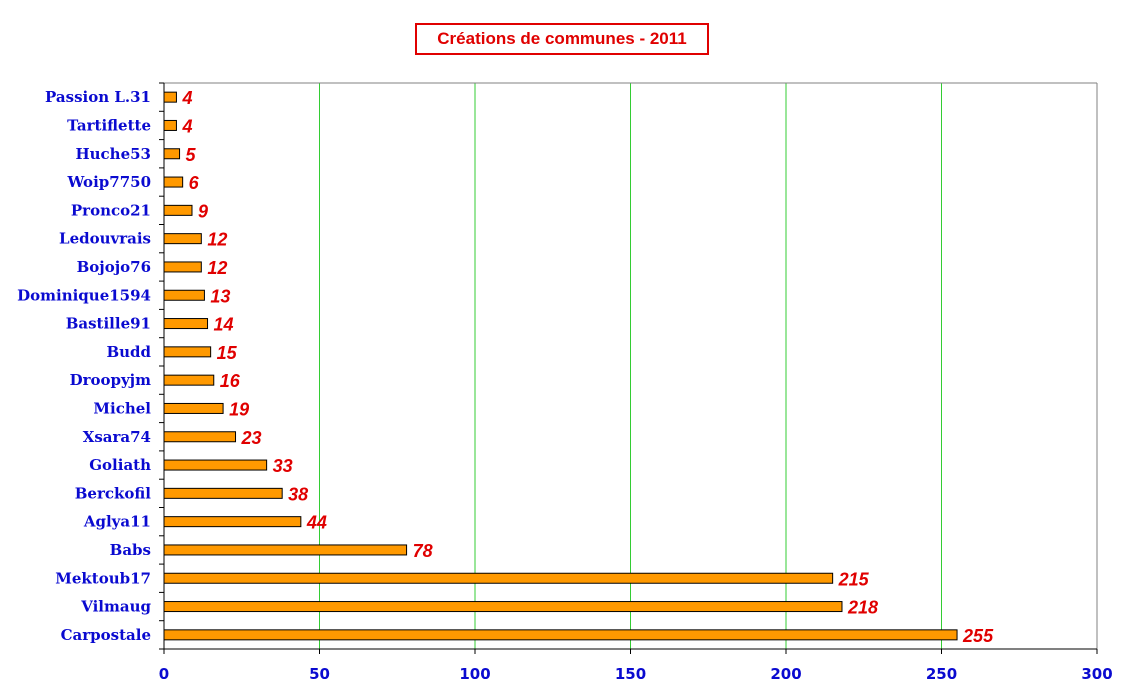 This screenshot has width=1125, height=698. I want to click on category-label: Berckofil, so click(113, 493).